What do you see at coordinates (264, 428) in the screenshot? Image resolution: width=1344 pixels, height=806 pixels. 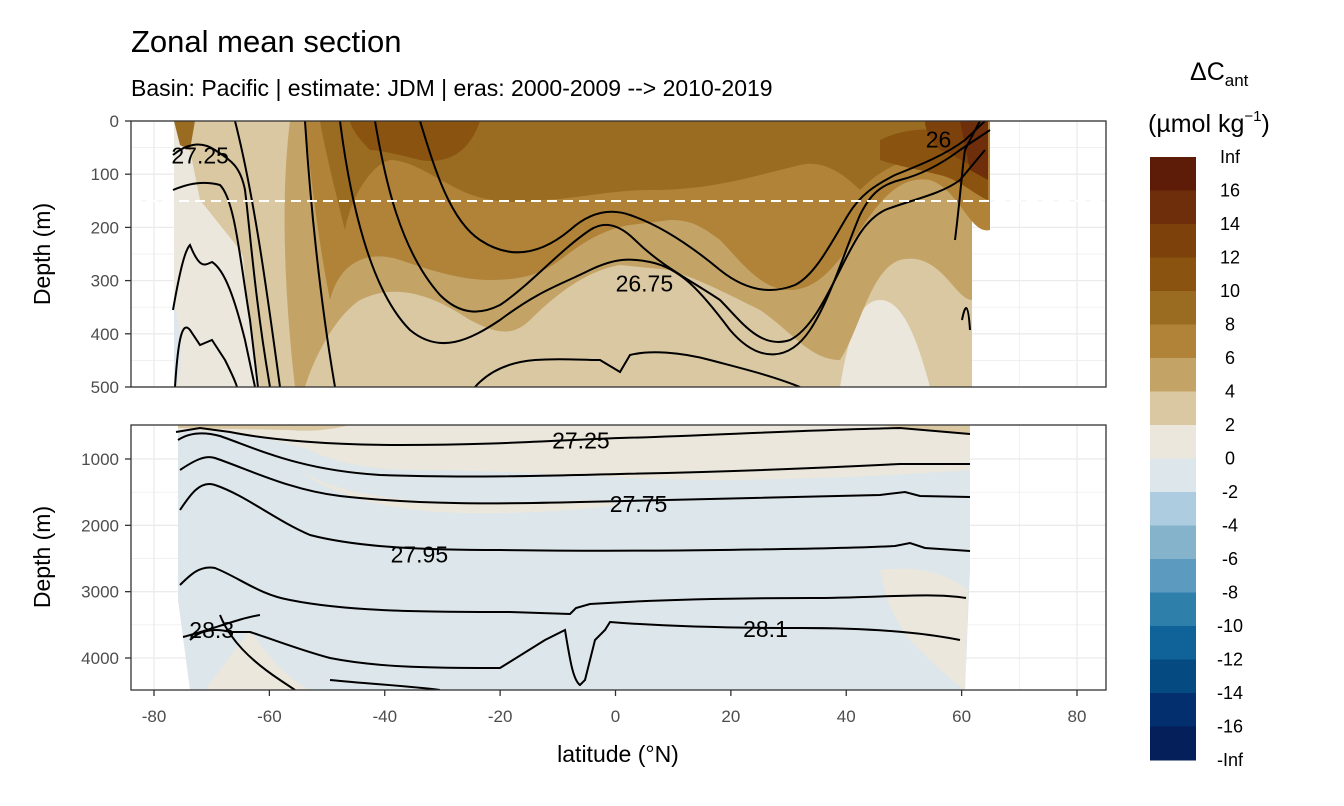 I see `band-2-4-lower` at bounding box center [264, 428].